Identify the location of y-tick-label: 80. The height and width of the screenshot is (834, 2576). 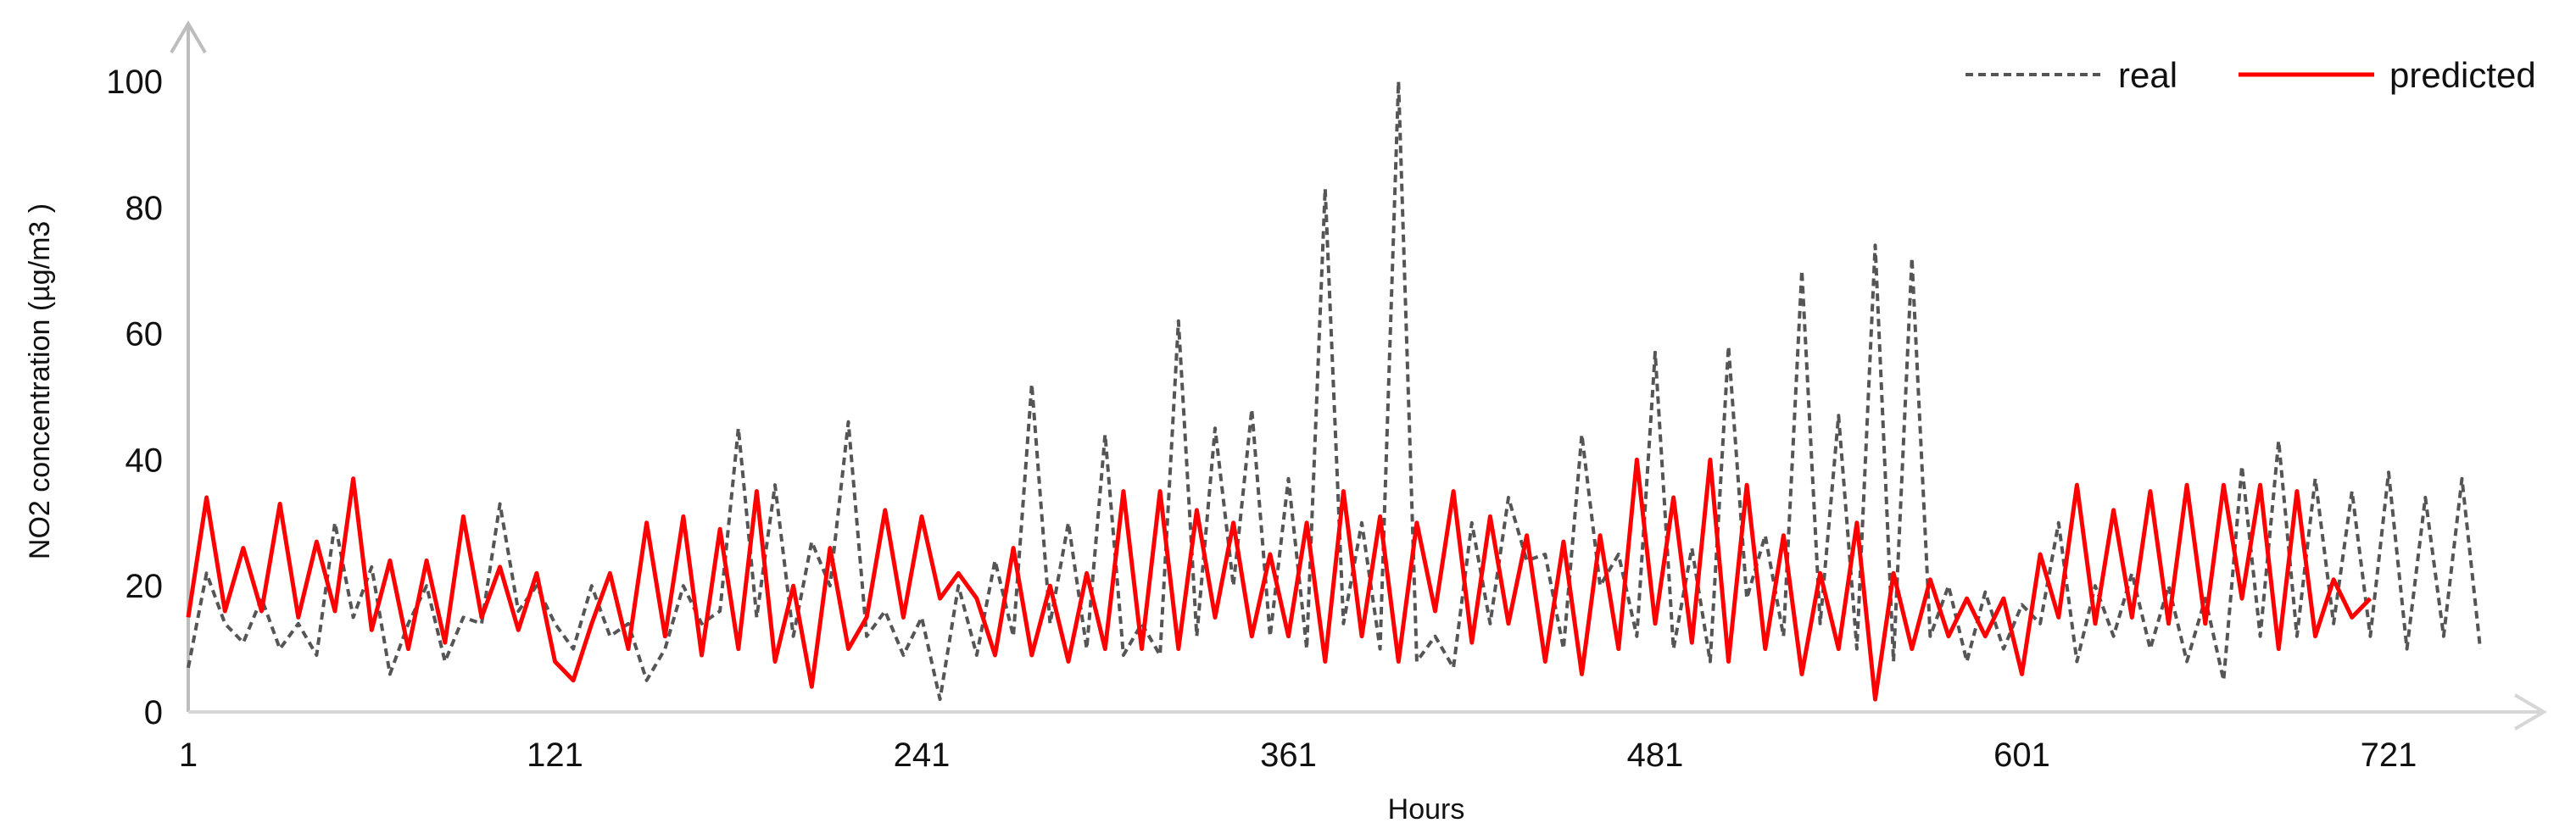
(144, 208).